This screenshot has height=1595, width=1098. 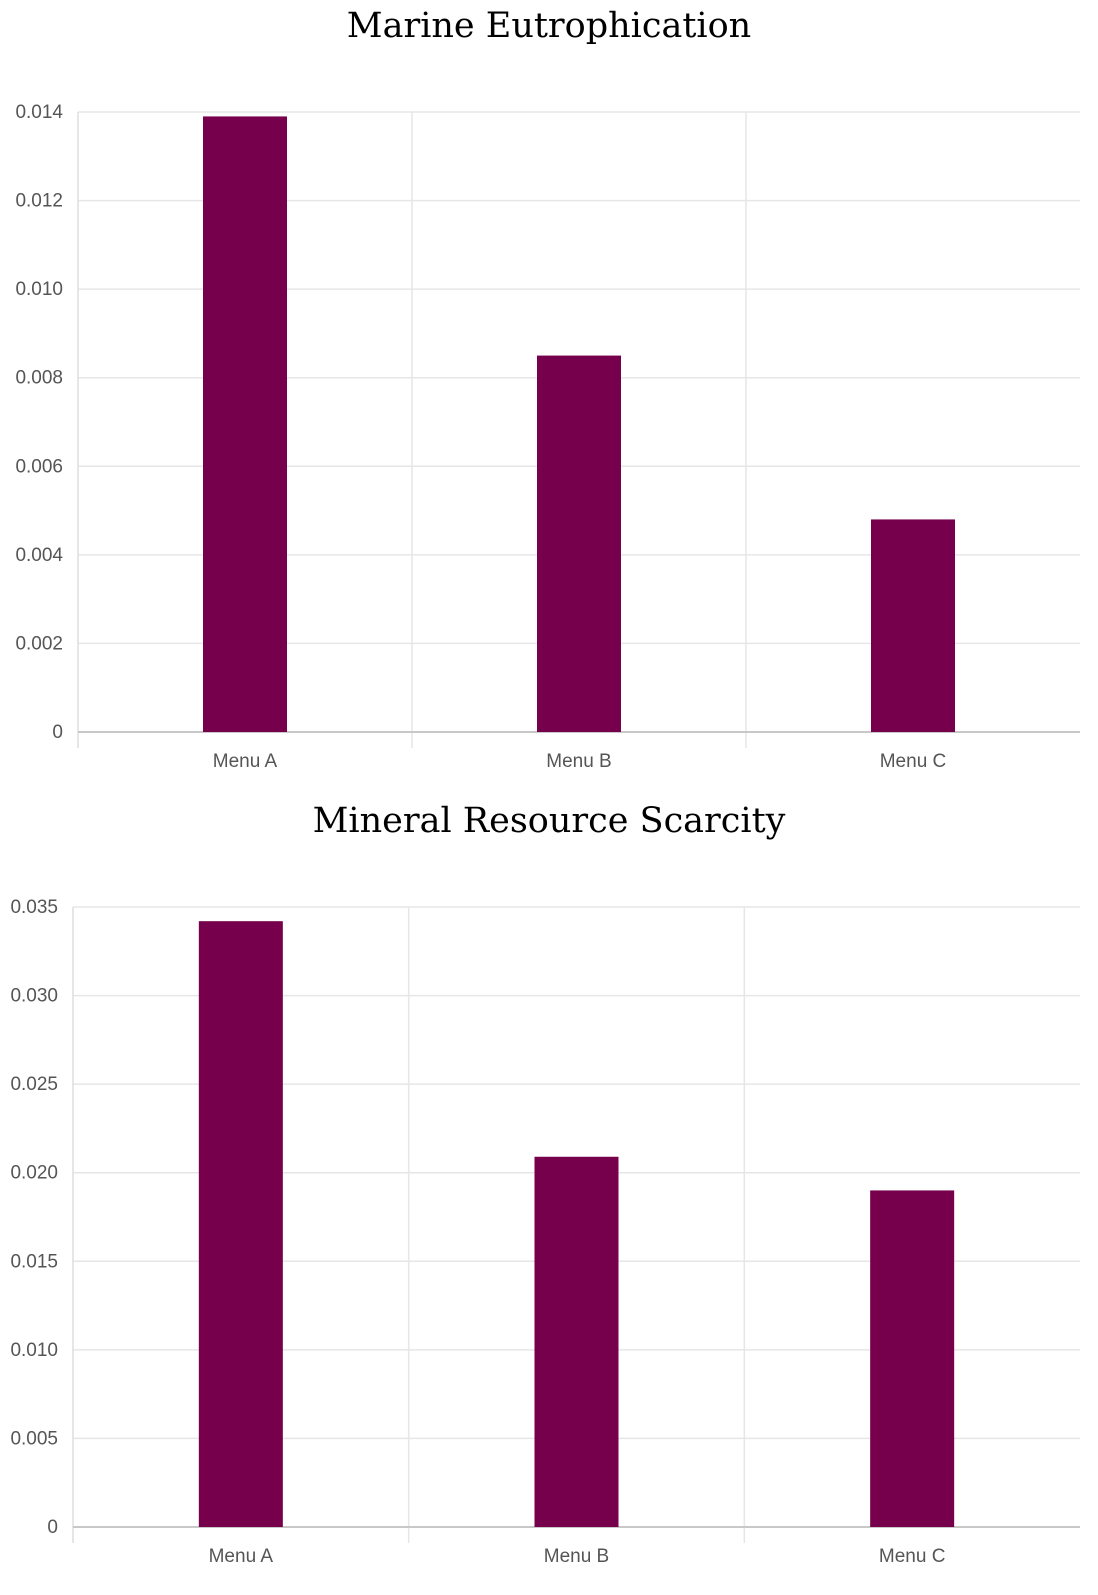 What do you see at coordinates (34, 1438) in the screenshot?
I see `y-tick-label: 0.005` at bounding box center [34, 1438].